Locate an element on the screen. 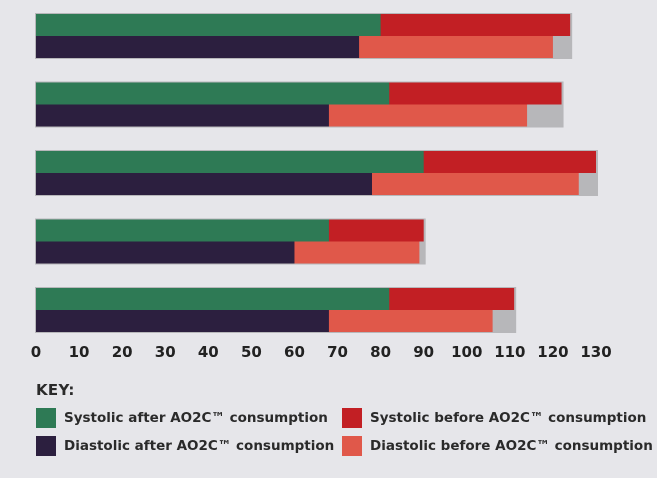 This screenshot has height=478, width=657. bar-1-systolic-after is located at coordinates (208, 25).